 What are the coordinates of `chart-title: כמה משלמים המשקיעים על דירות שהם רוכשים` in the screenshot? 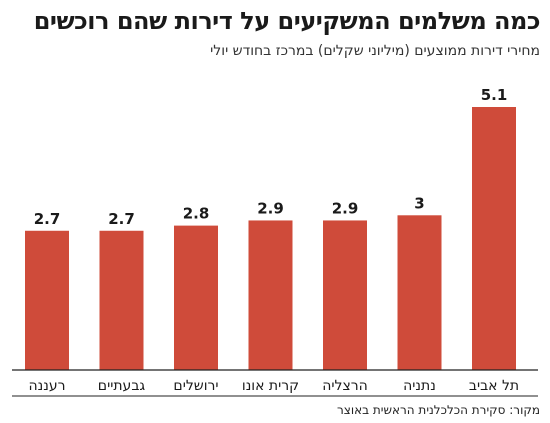 It's located at (287, 21).